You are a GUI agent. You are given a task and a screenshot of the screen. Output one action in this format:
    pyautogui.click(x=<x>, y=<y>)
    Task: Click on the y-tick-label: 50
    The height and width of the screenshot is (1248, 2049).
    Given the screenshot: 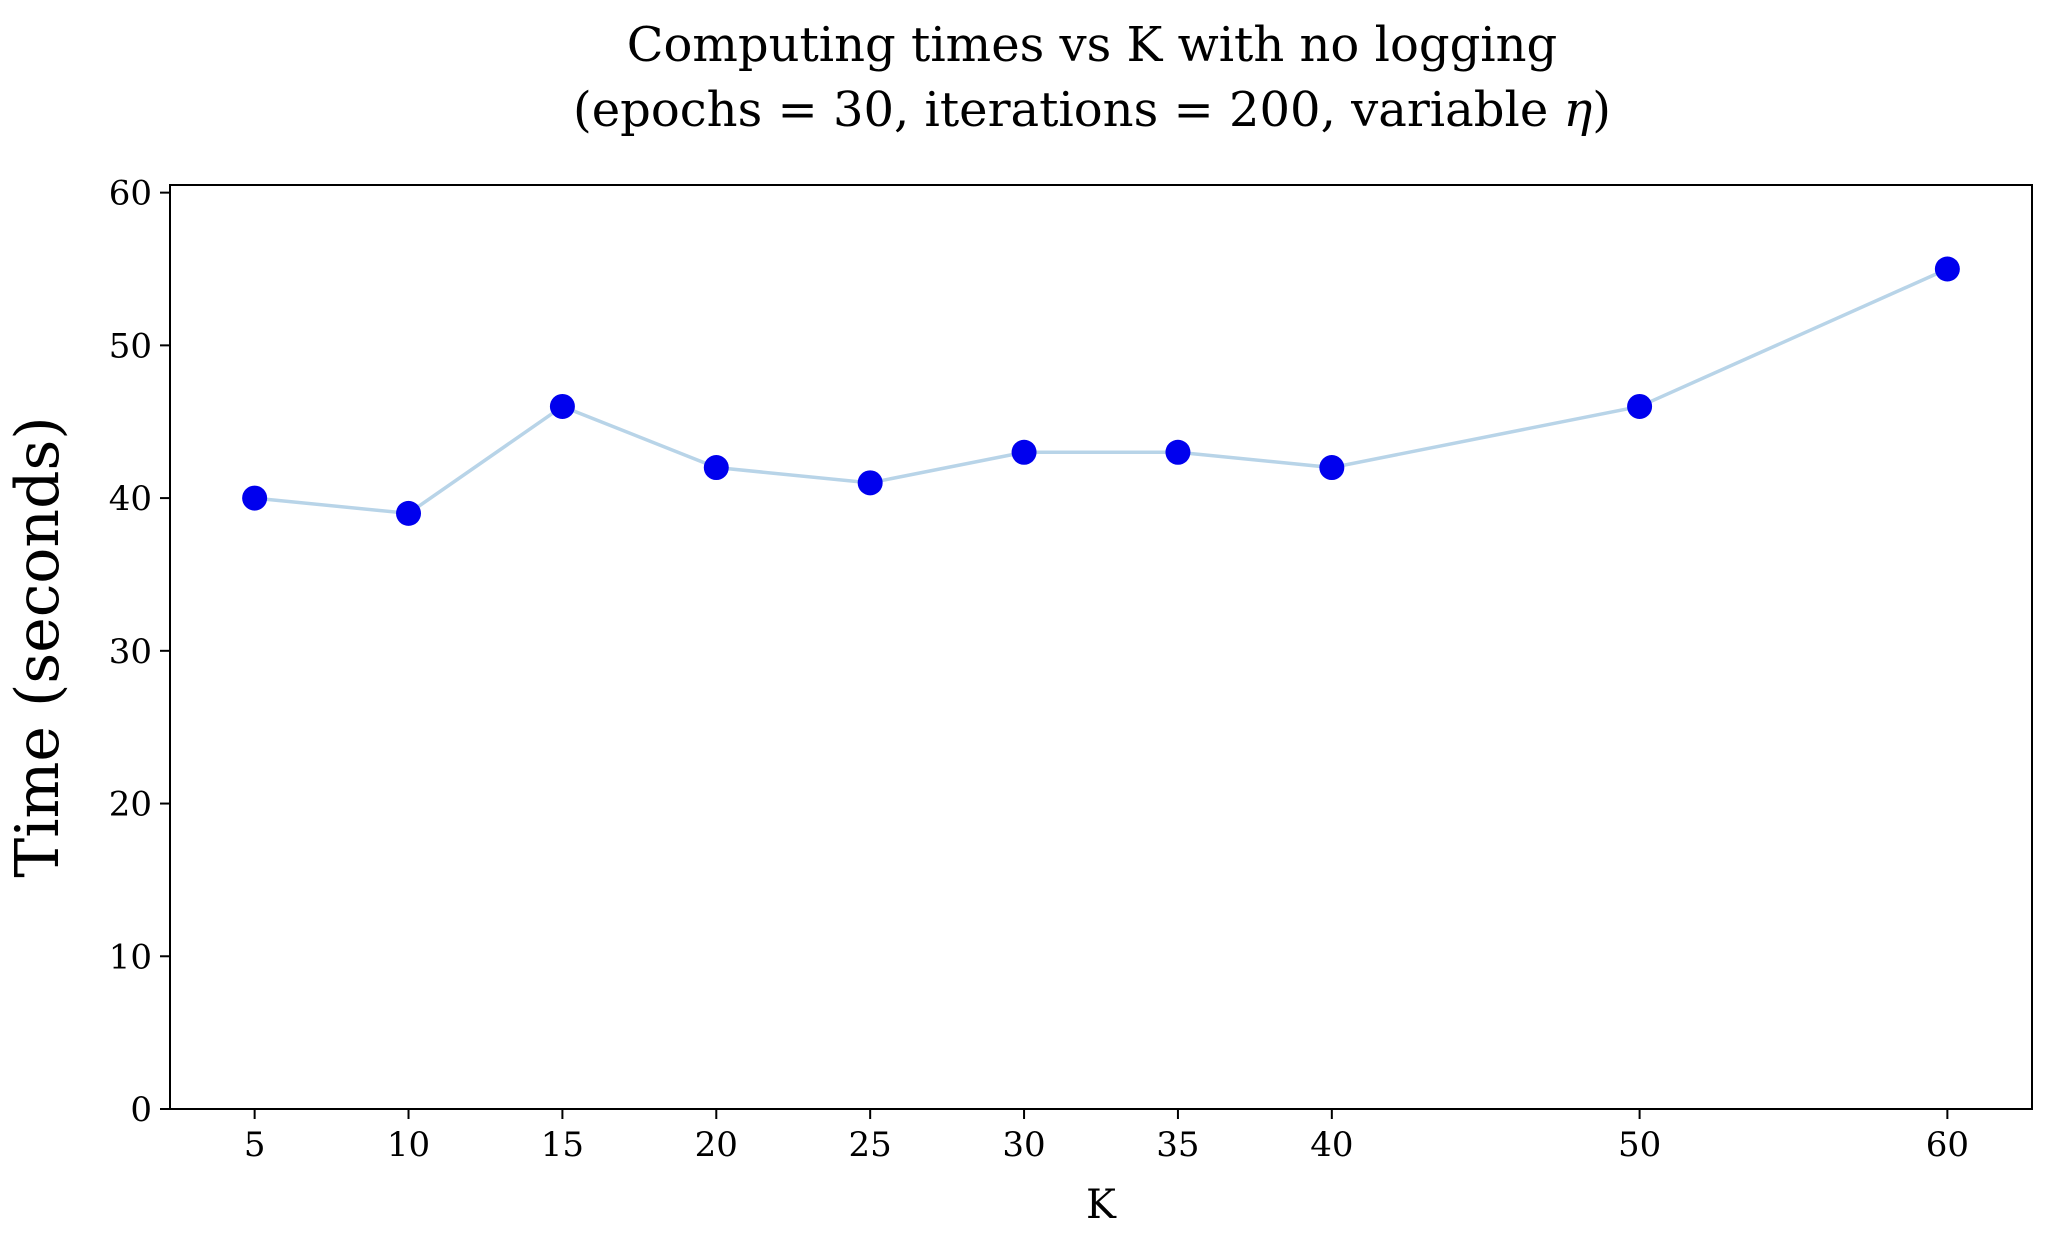 What is the action you would take?
    pyautogui.click(x=130, y=346)
    